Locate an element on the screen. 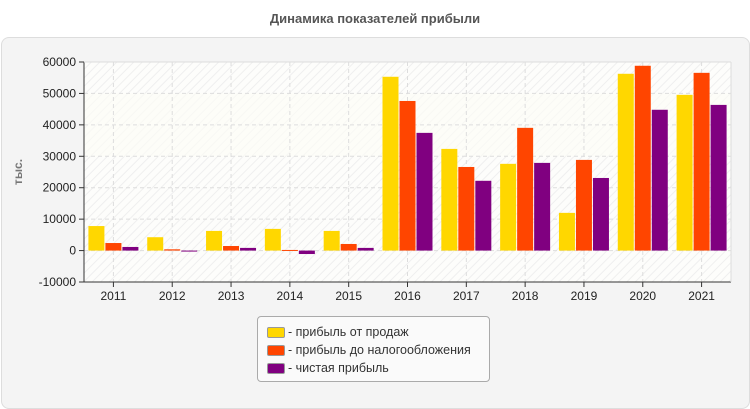 Image resolution: width=750 pixels, height=409 pixels. legend-item: - прибыль до налогообложения is located at coordinates (378, 350).